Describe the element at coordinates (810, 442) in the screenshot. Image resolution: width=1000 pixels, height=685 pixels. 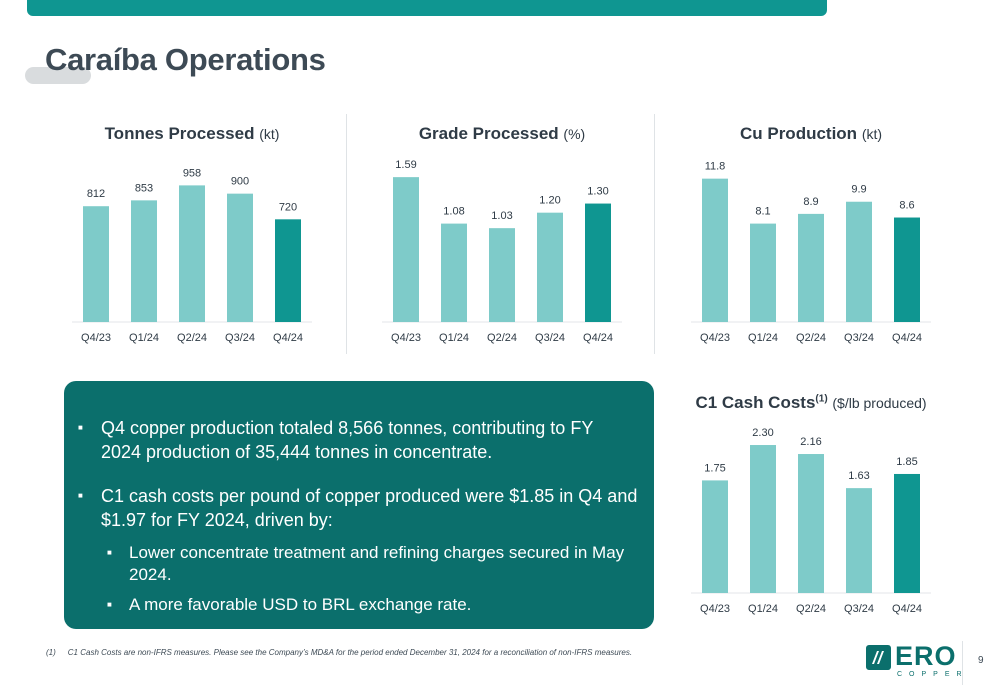
I see `data-label: 2.16` at that location.